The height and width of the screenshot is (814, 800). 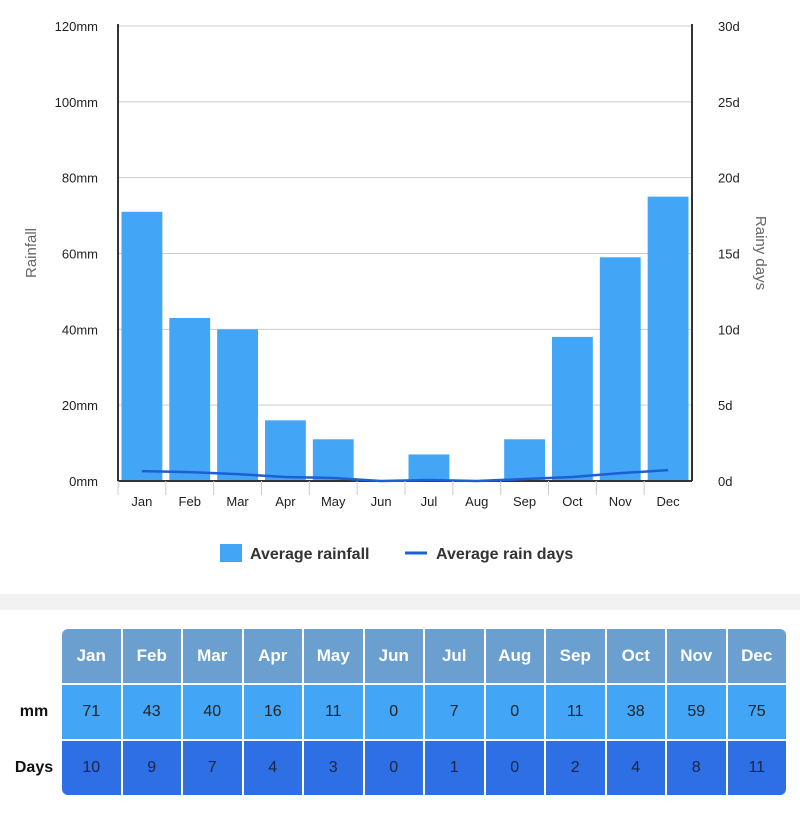 What do you see at coordinates (696, 768) in the screenshot?
I see `days-cell: 8` at bounding box center [696, 768].